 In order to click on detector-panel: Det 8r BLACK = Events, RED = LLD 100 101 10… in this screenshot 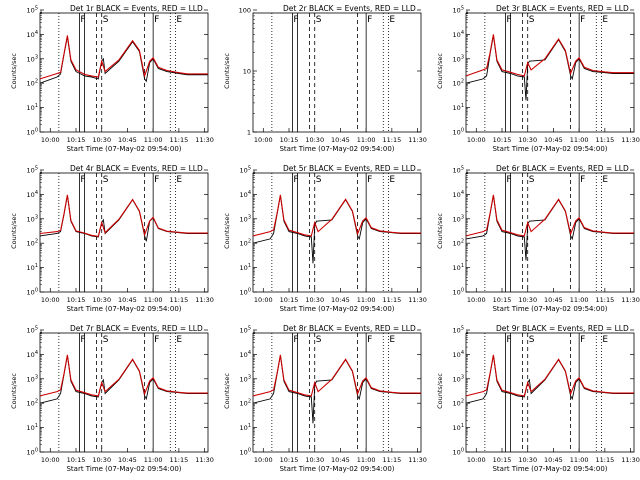, I will do `click(325, 398)`.